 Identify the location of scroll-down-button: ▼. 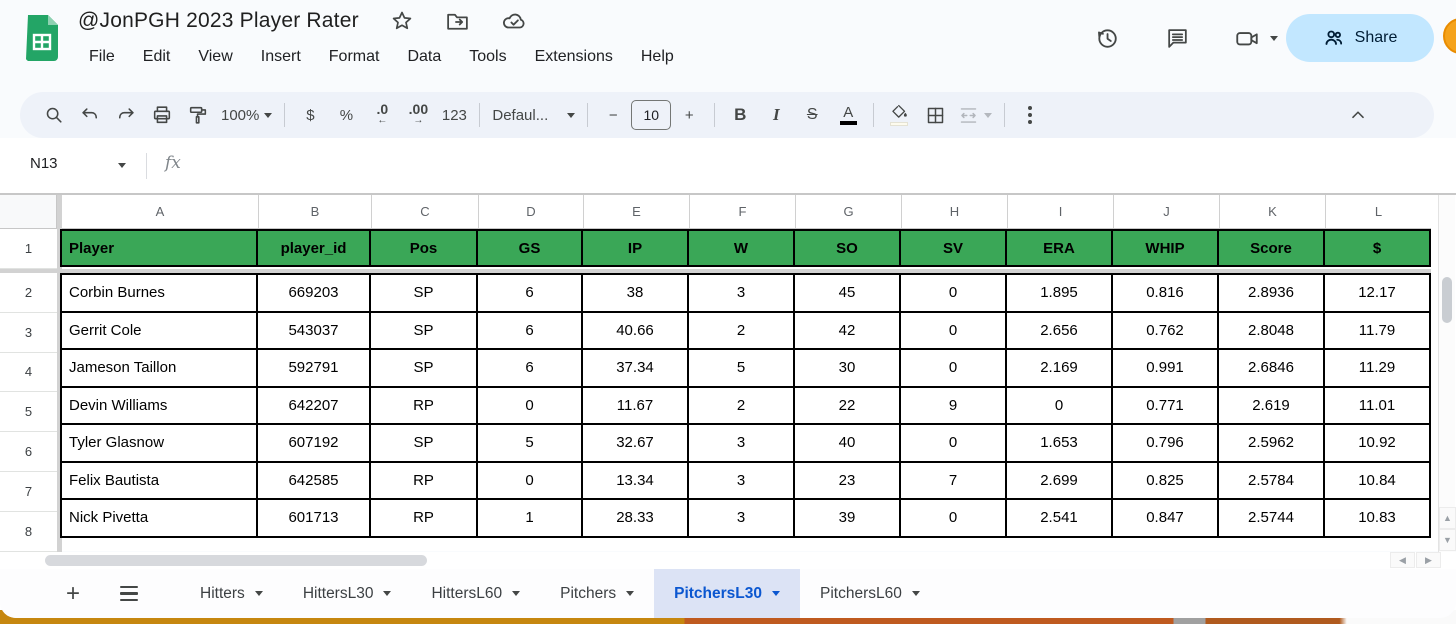
(1447, 540).